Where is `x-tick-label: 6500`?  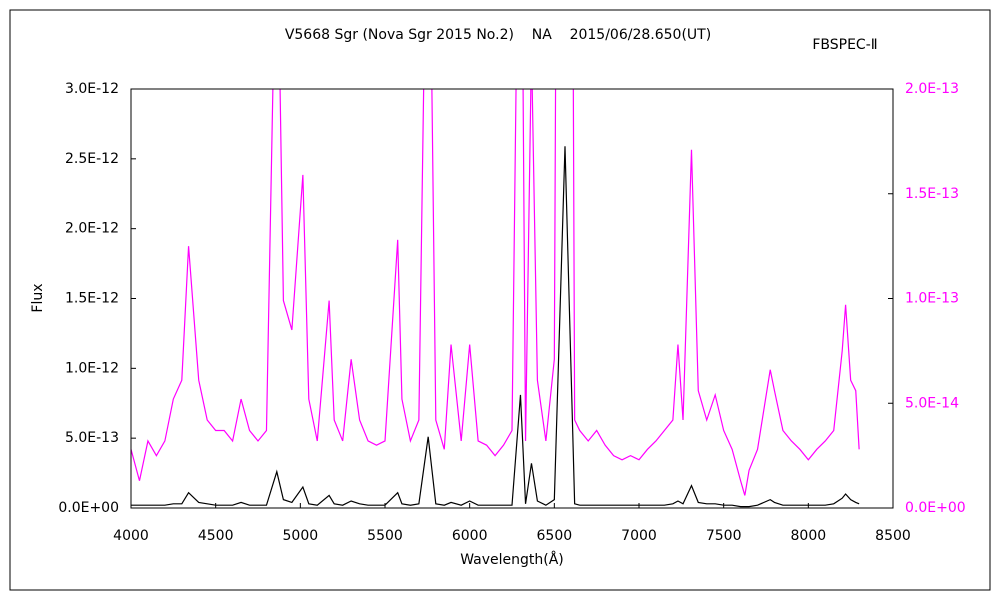
x-tick-label: 6500 is located at coordinates (555, 536).